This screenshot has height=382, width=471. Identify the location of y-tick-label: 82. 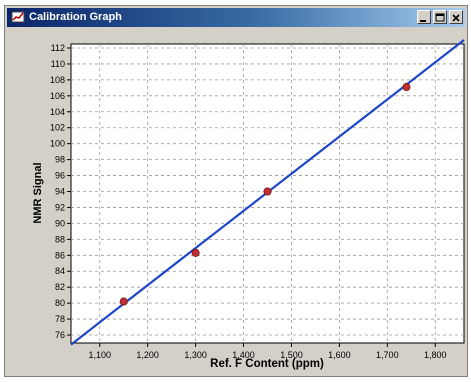
(60, 287).